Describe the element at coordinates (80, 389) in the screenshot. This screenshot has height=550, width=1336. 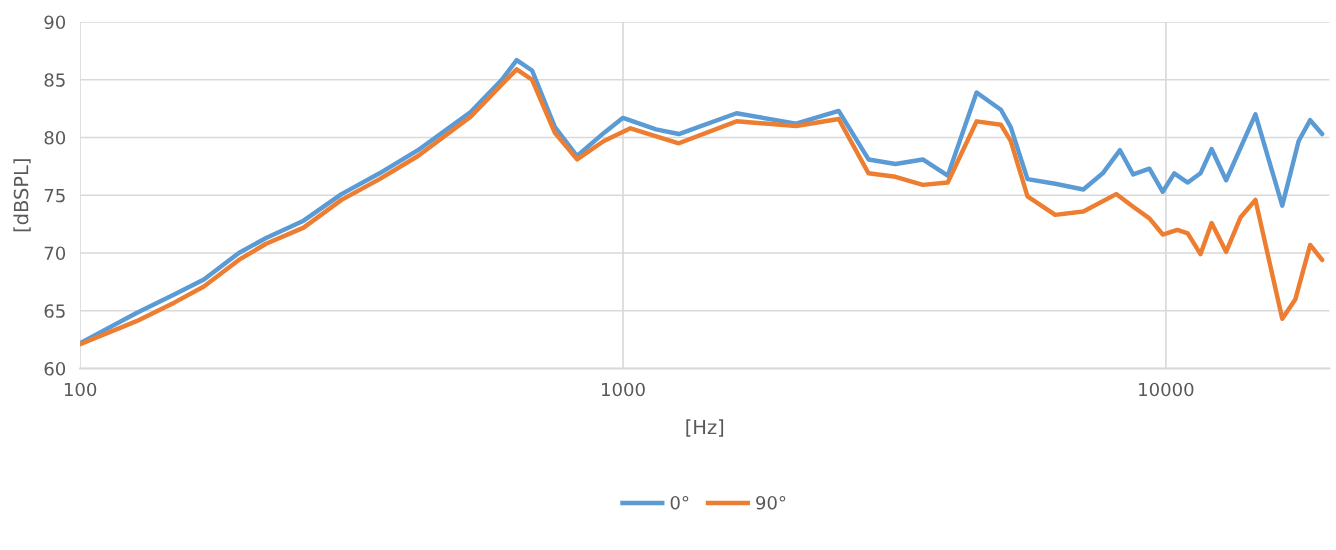
I see `x-tick-label: 100` at that location.